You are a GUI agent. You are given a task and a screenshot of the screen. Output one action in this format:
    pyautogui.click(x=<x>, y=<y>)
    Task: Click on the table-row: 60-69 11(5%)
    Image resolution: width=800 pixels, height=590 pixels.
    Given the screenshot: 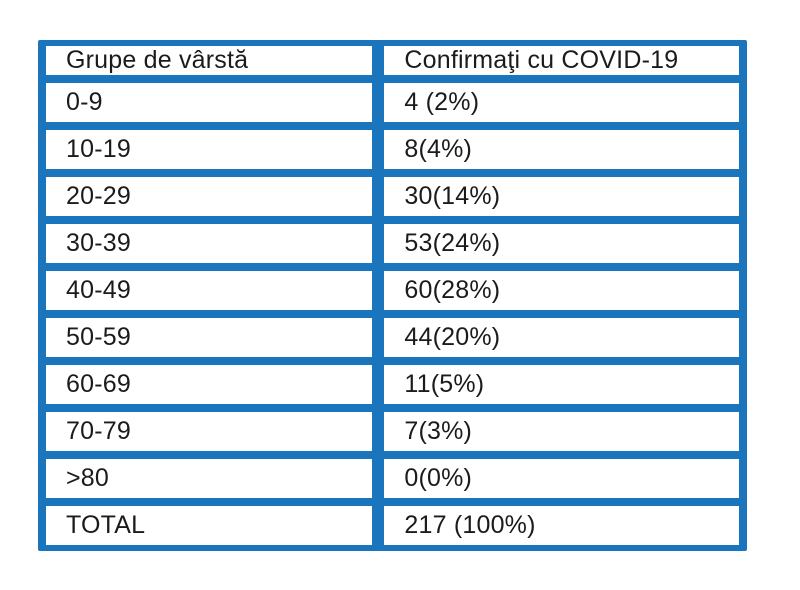 What is the action you would take?
    pyautogui.click(x=392, y=384)
    